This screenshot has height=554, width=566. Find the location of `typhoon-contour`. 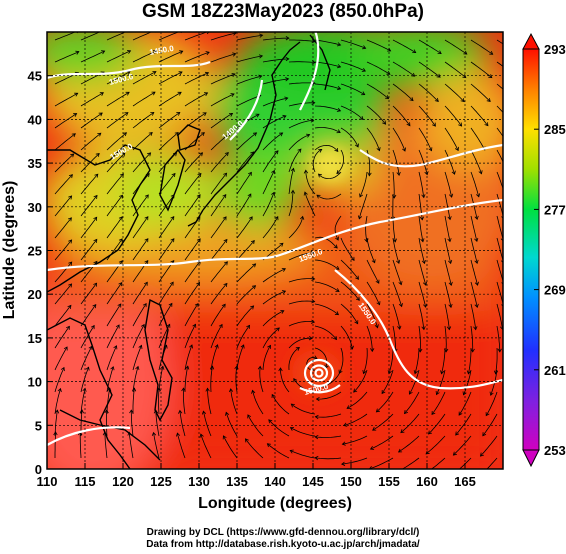

typhoon-contour is located at coordinates (319, 373).